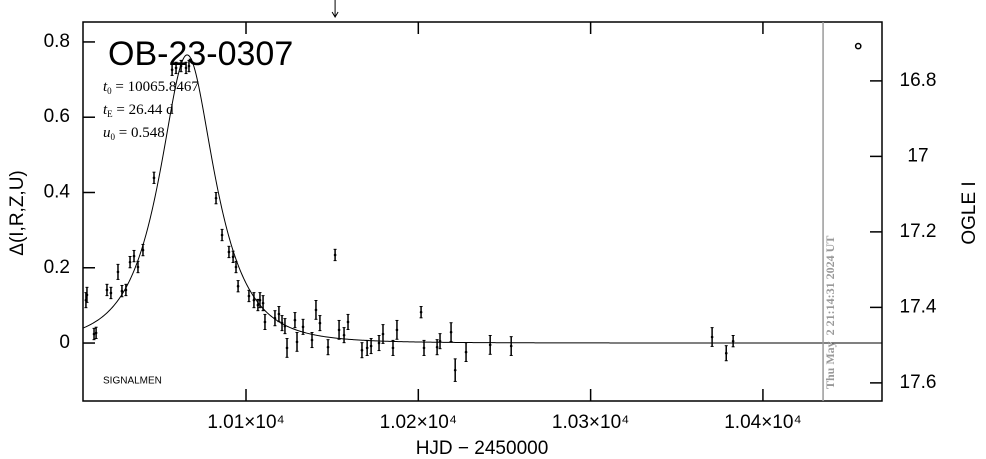 The image size is (986, 459). Describe the element at coordinates (917, 155) in the screenshot. I see `y2-tick-label: 17` at that location.